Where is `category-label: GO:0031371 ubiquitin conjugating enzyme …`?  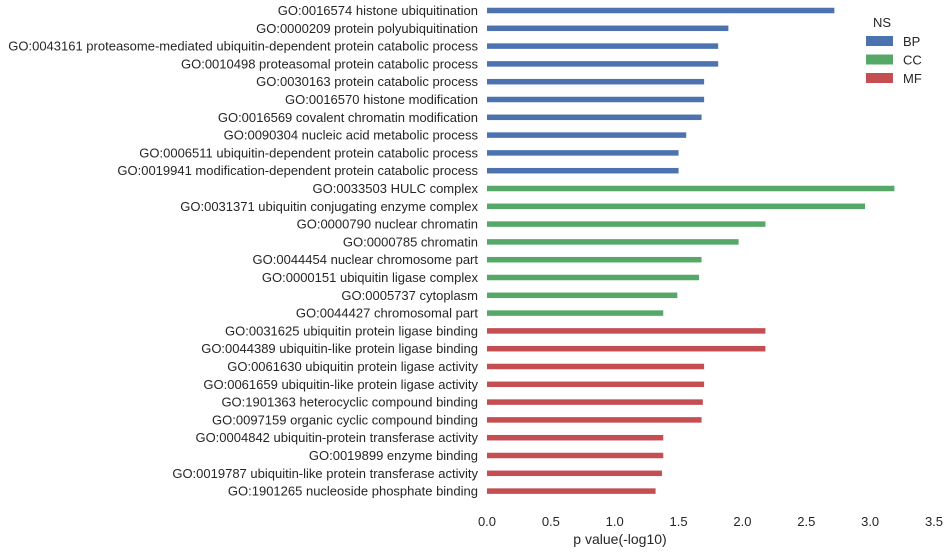
category-label: GO:0031371 ubiquitin conjugating enzyme … is located at coordinates (329, 206).